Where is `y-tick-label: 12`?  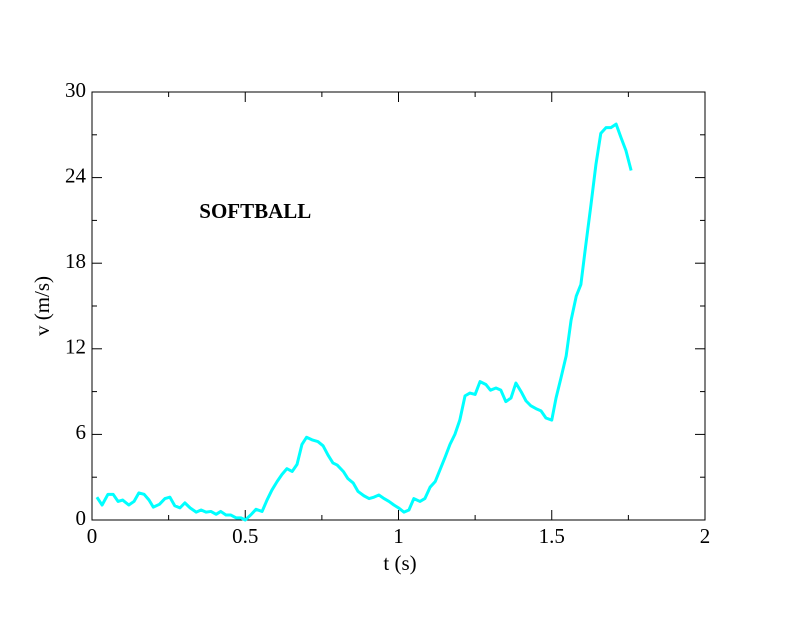 y-tick-label: 12 is located at coordinates (75, 347).